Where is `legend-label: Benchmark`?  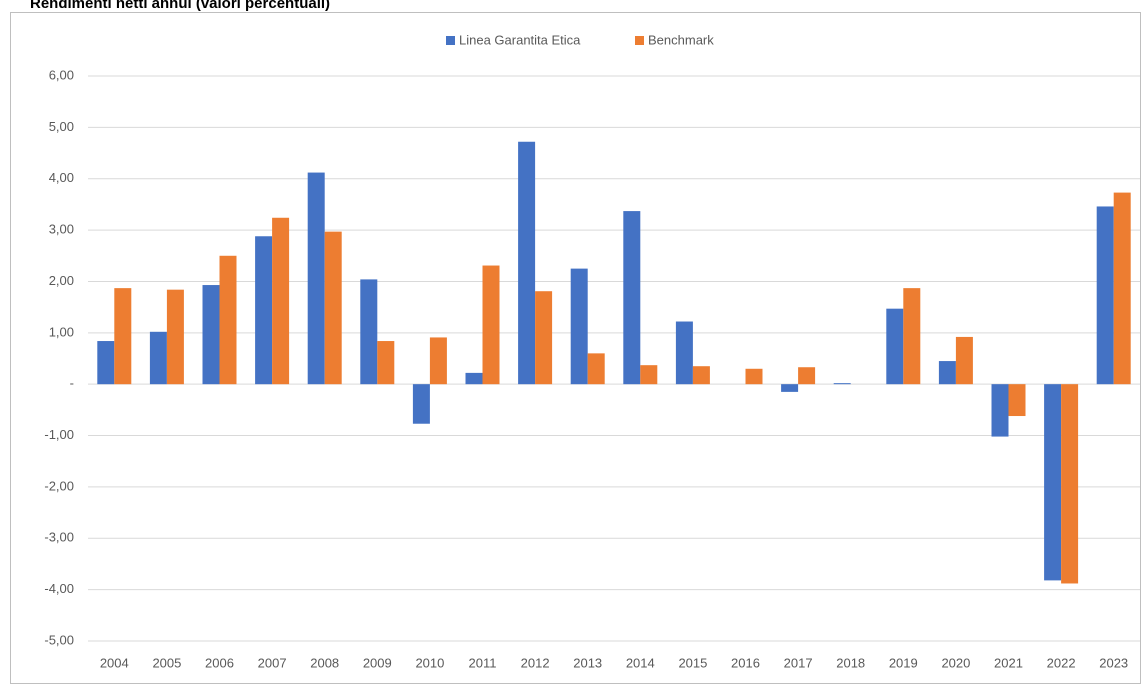
legend-label: Benchmark is located at coordinates (681, 39).